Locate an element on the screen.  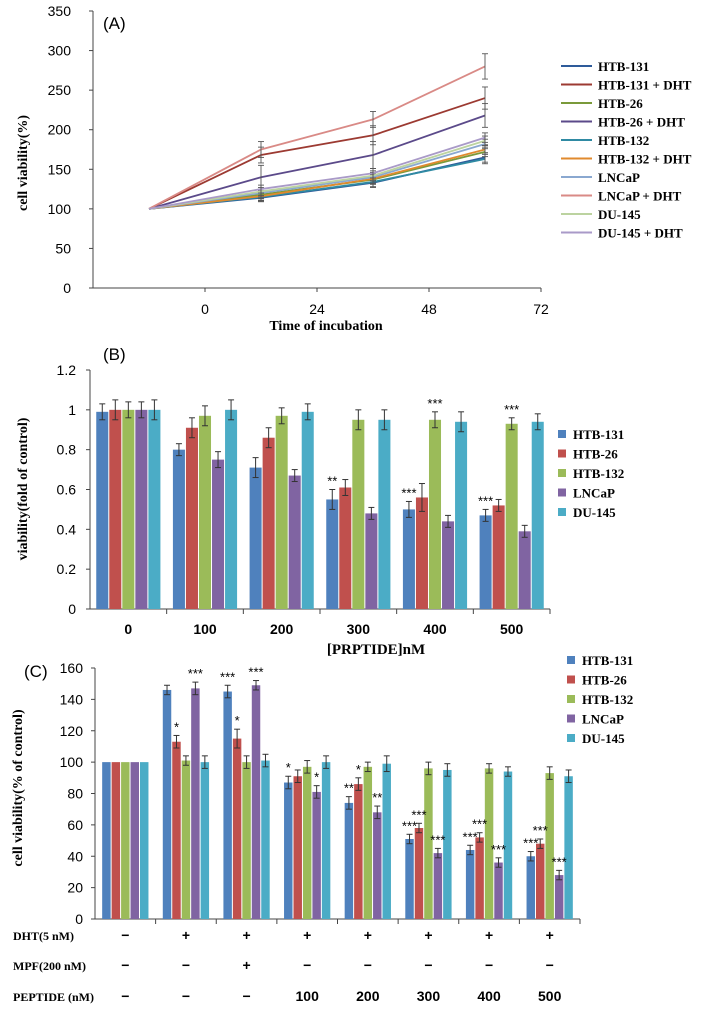
panel-c-y-tick-label: 140 is located at coordinates (72, 699).